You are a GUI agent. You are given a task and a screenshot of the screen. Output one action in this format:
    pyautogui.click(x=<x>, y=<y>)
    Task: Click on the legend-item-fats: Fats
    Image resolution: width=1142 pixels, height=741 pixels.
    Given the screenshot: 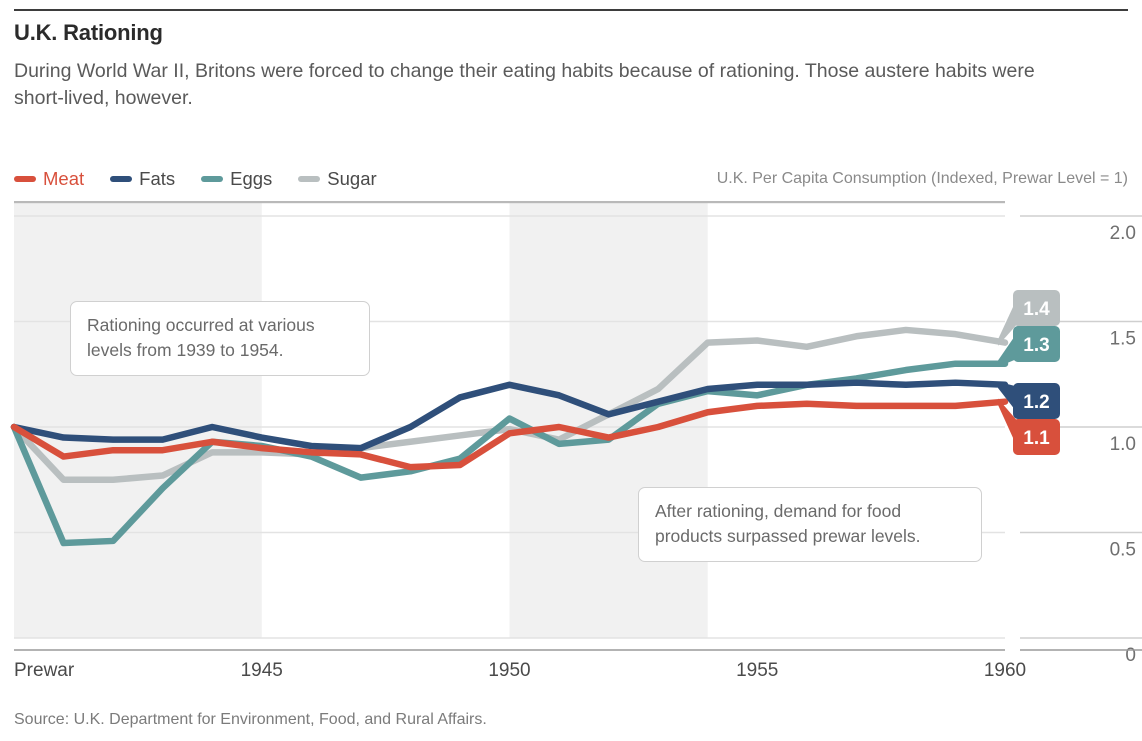 What is the action you would take?
    pyautogui.click(x=142, y=179)
    